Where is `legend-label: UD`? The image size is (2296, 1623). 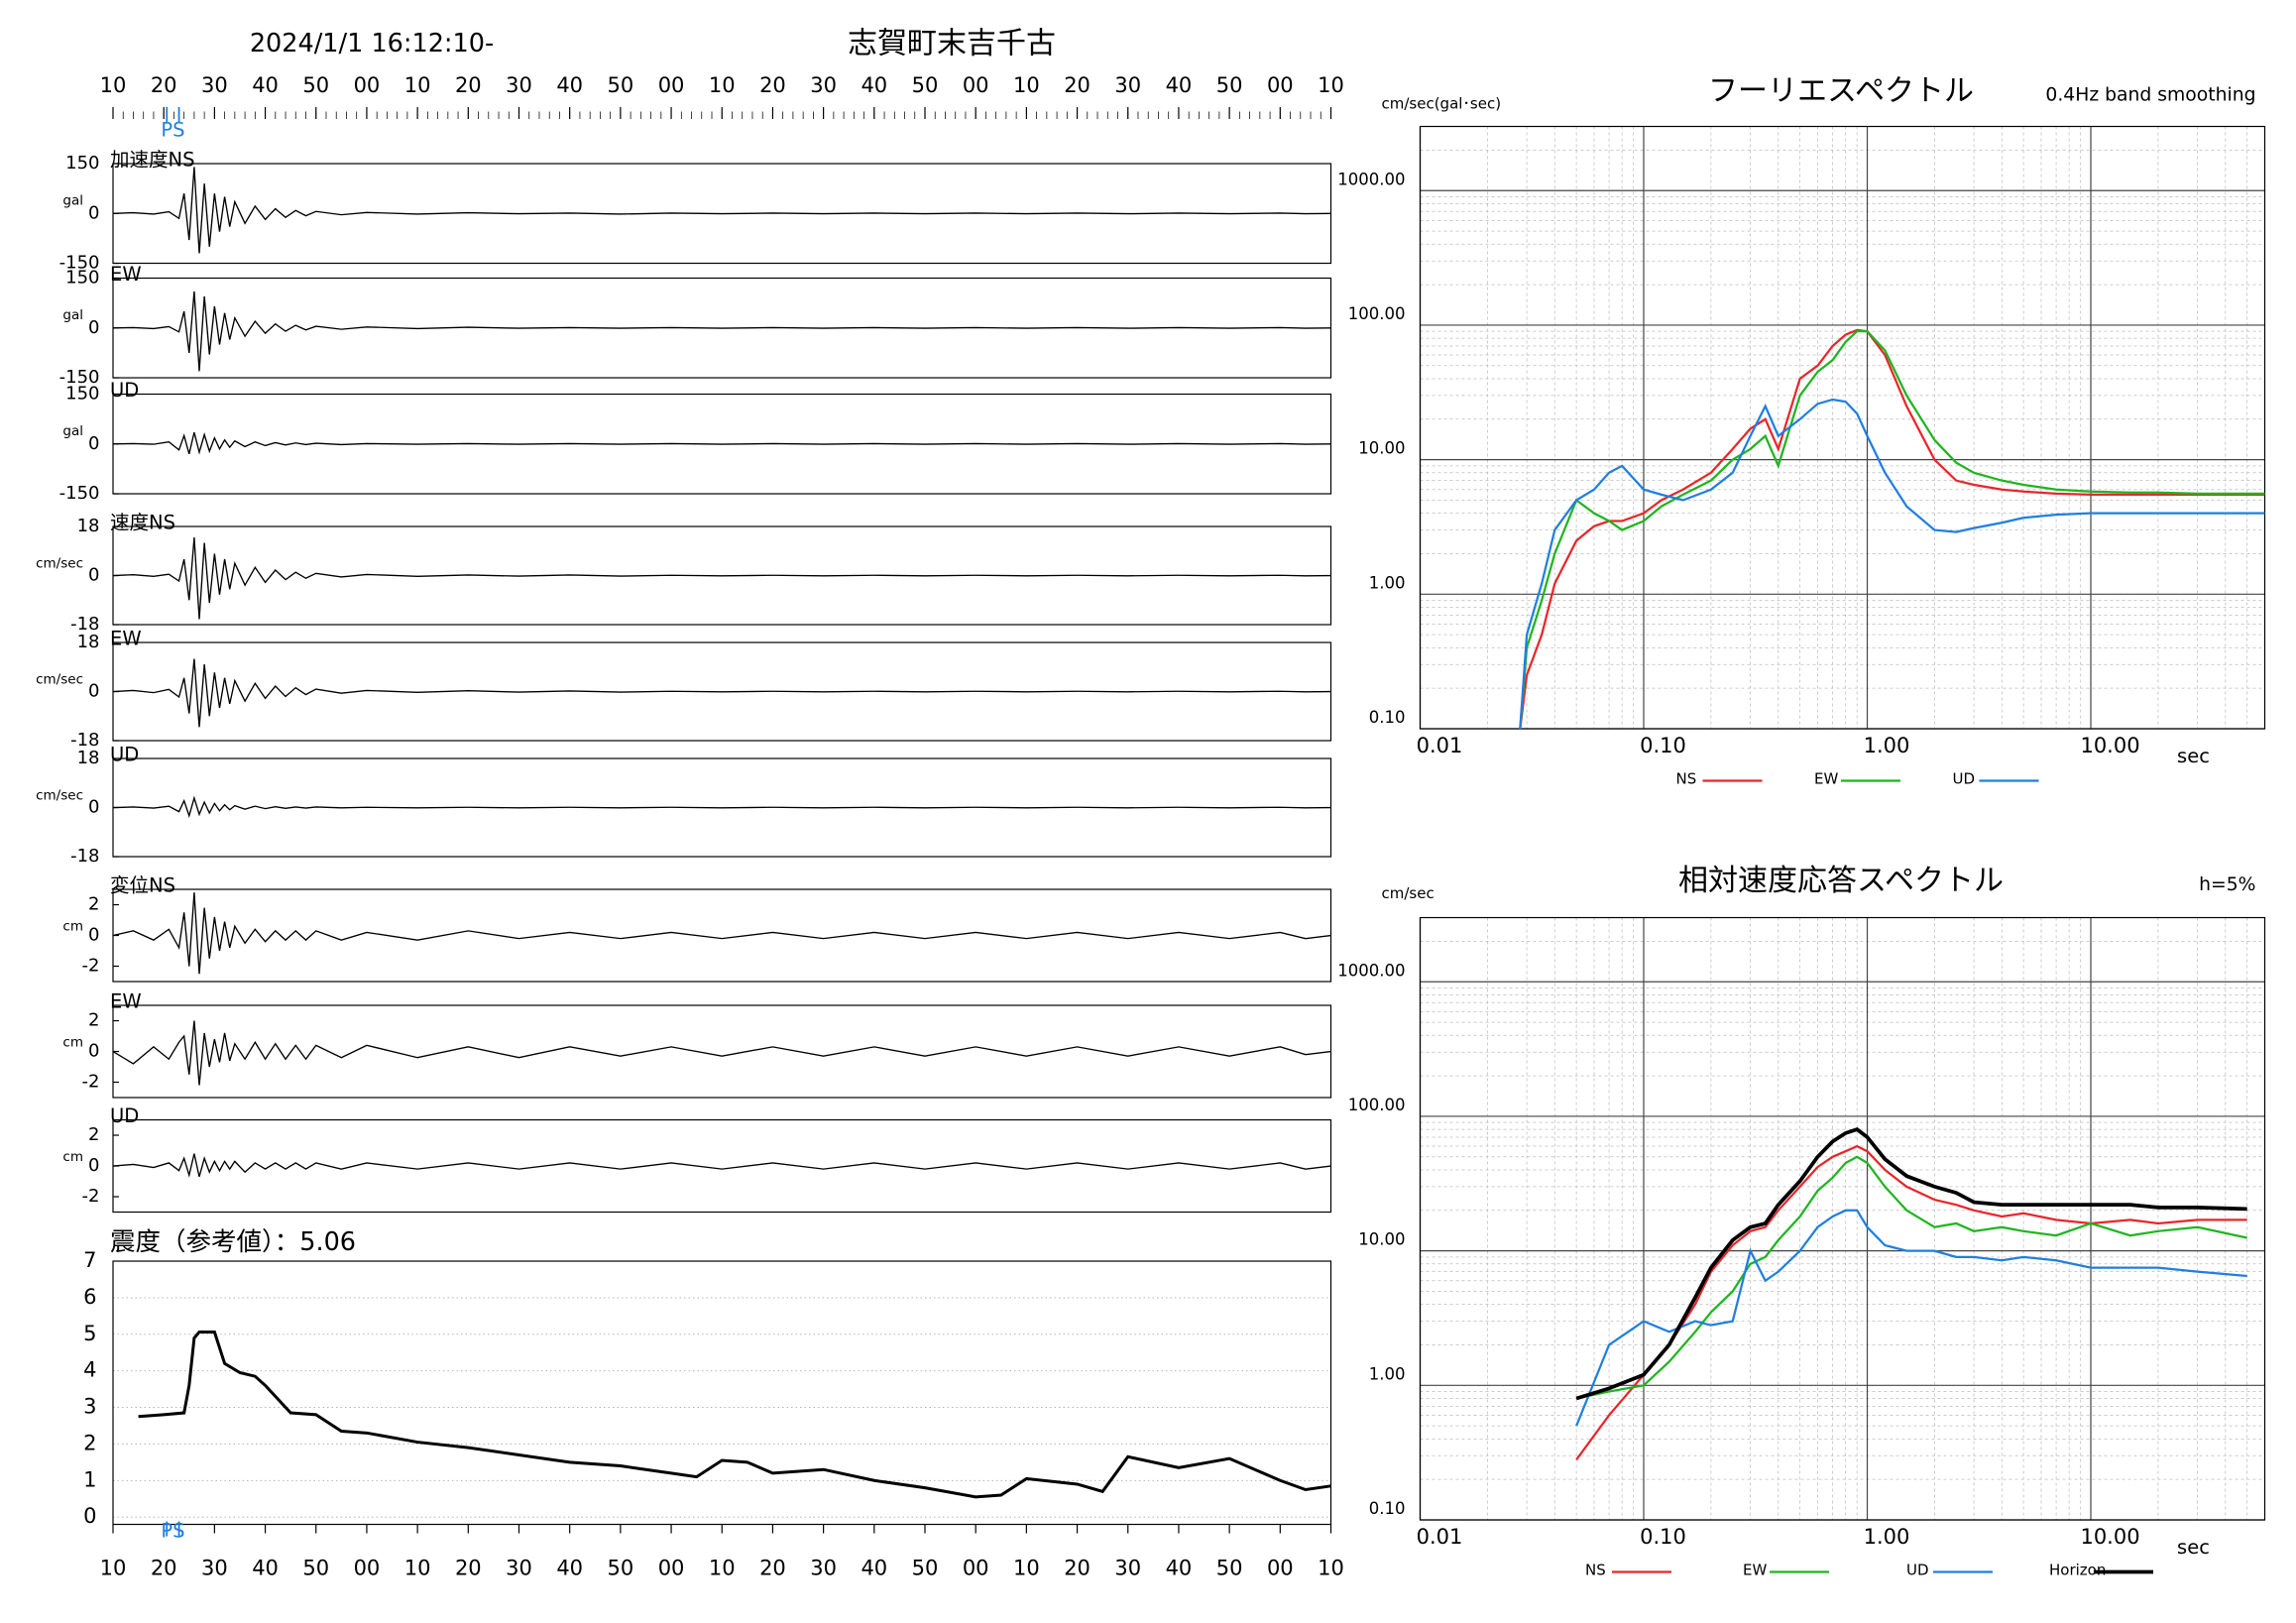
legend-label: UD is located at coordinates (1964, 779).